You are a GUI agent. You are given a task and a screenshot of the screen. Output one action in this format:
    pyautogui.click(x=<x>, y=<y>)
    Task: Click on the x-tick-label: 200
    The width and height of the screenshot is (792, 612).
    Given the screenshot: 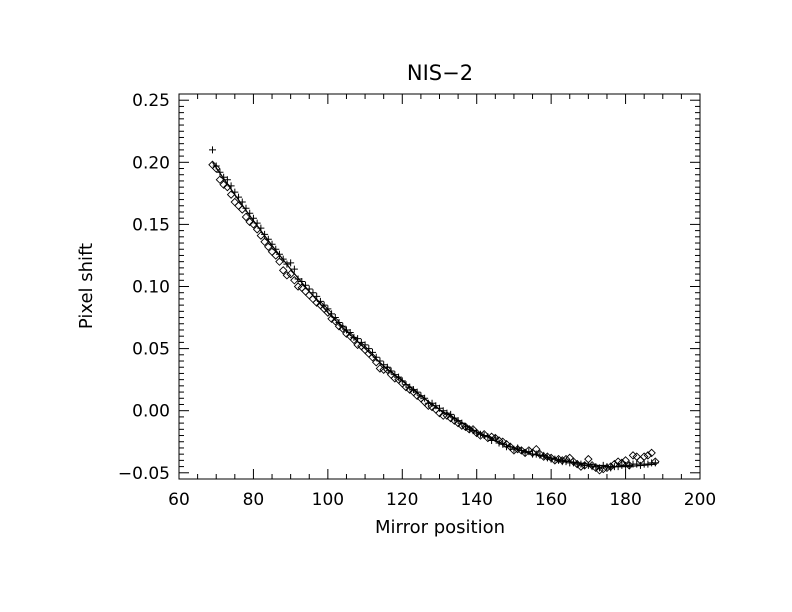 What is the action you would take?
    pyautogui.click(x=700, y=500)
    